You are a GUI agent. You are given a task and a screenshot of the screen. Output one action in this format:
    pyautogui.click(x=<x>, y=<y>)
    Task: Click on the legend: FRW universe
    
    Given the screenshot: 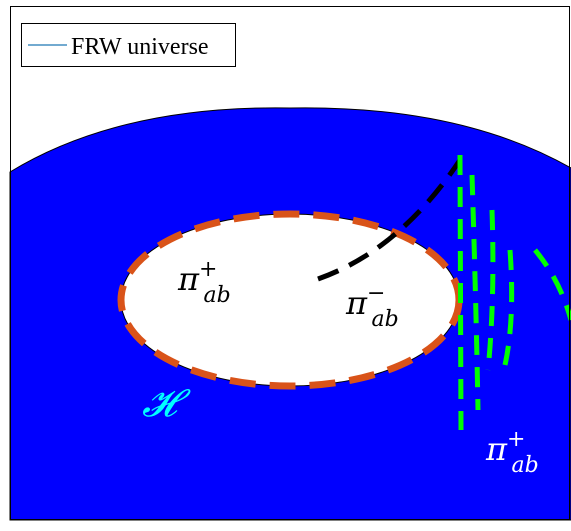 What is the action you would take?
    pyautogui.click(x=128, y=45)
    